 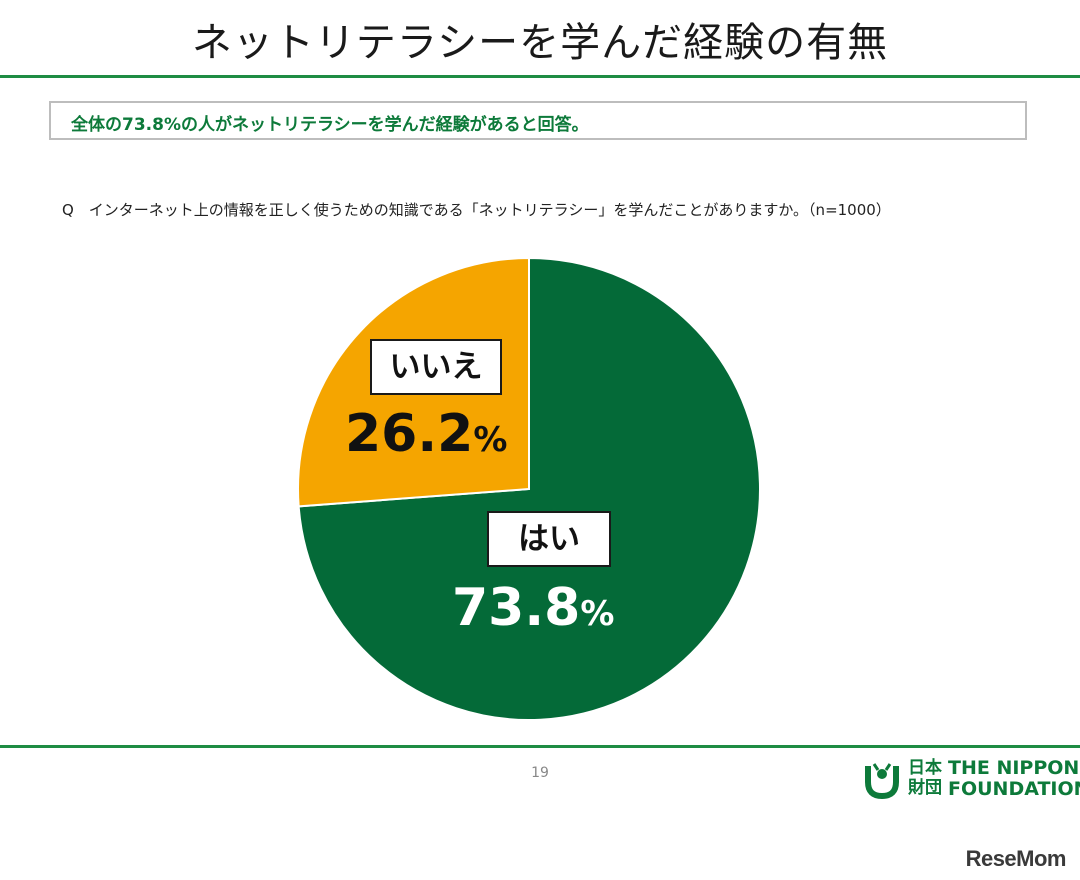 What do you see at coordinates (540, 43) in the screenshot?
I see `slide-title: ネットリテラシーを学んだ経験の有無` at bounding box center [540, 43].